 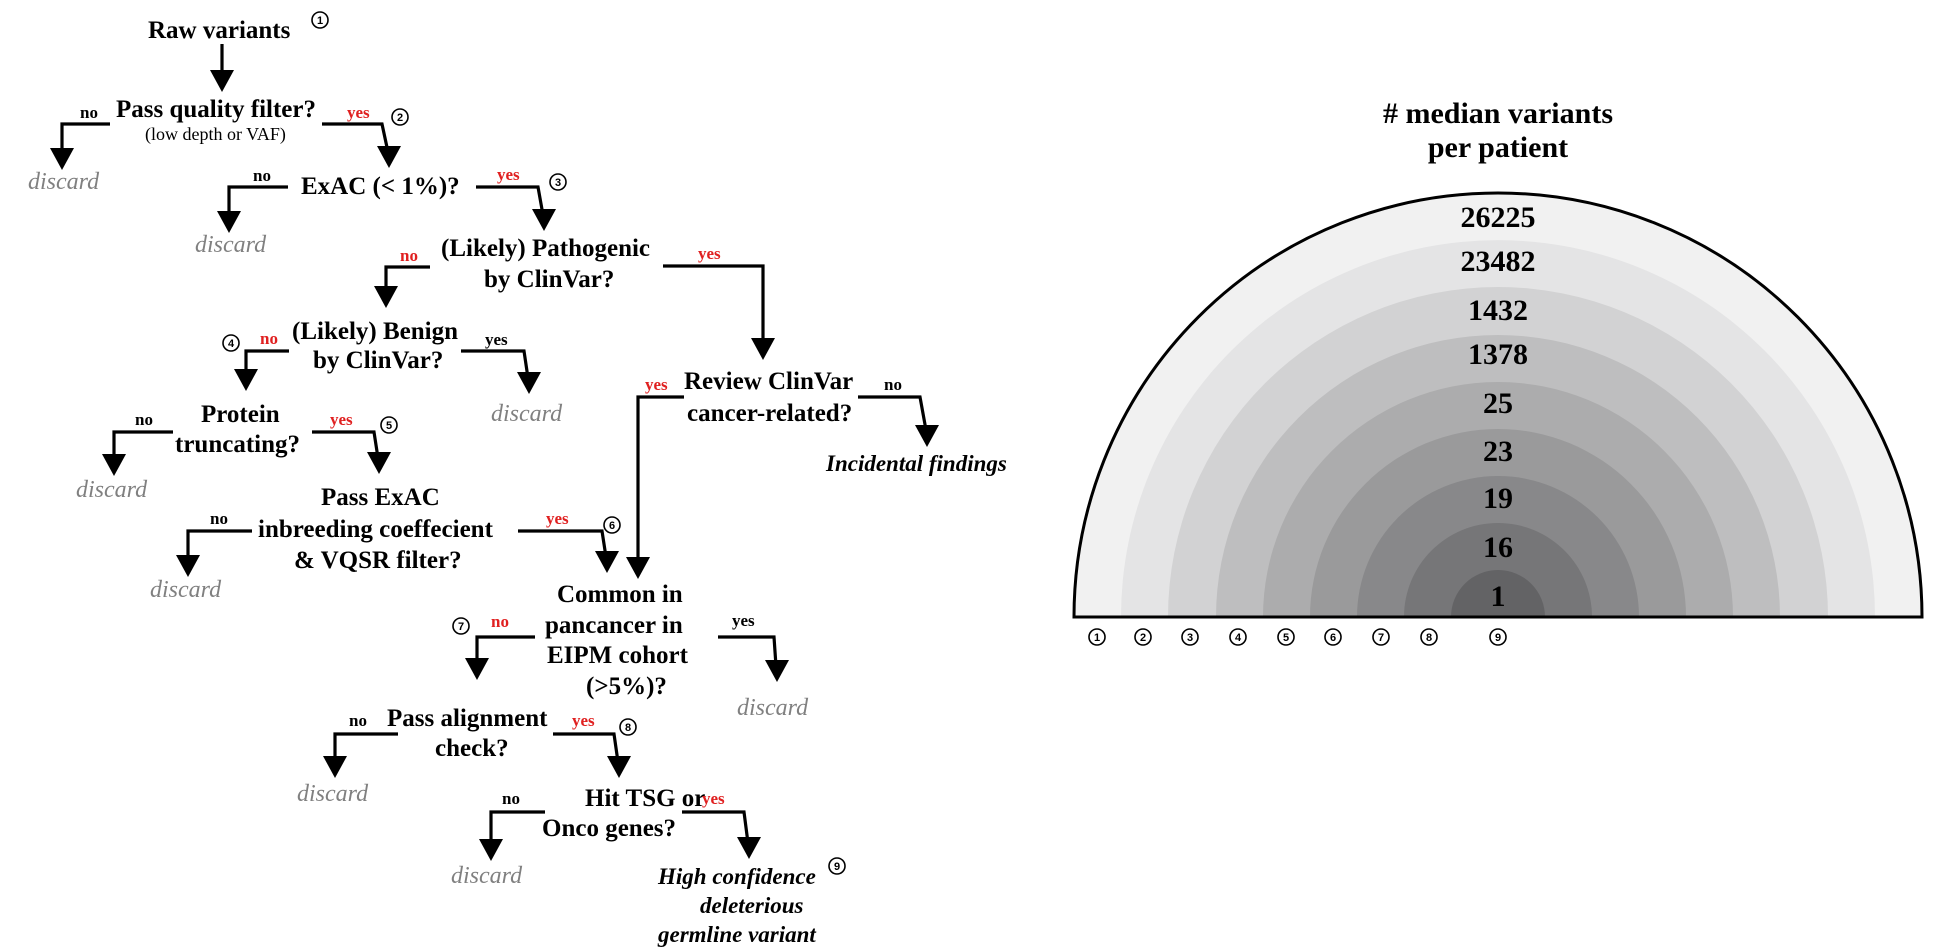 What do you see at coordinates (358, 112) in the screenshot?
I see `label-q1-yes: yes` at bounding box center [358, 112].